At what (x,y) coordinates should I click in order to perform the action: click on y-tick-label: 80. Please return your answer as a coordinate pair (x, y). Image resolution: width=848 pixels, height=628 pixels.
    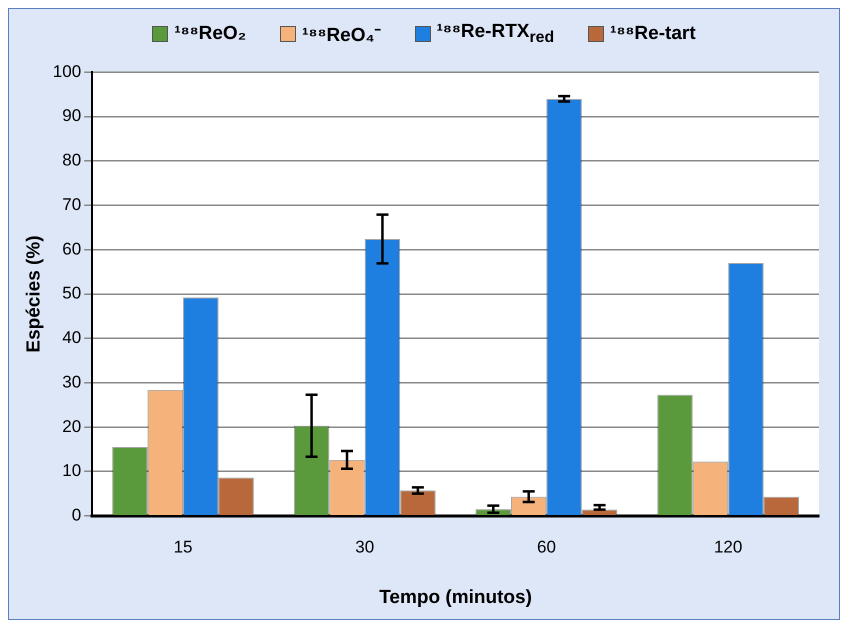
    Looking at the image, I should click on (72, 160).